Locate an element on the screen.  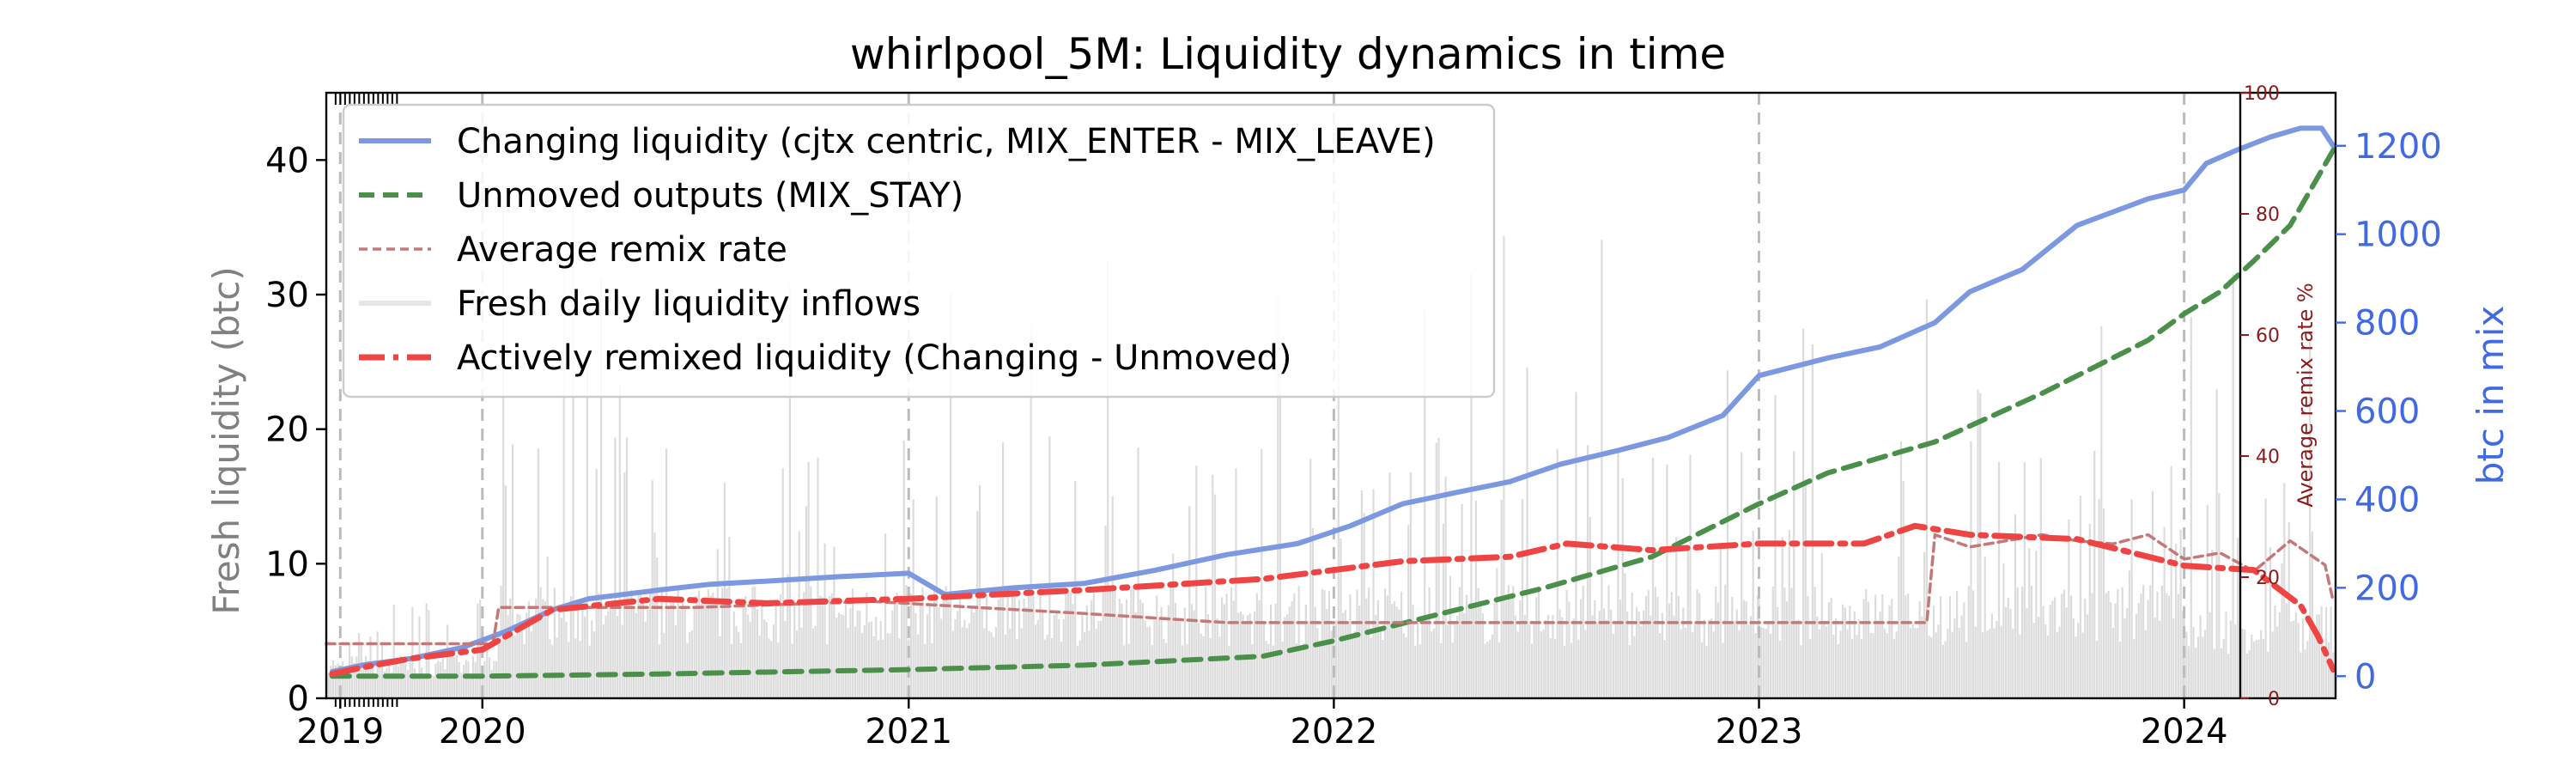
remix-tick-label-3: 60 is located at coordinates (2268, 336).